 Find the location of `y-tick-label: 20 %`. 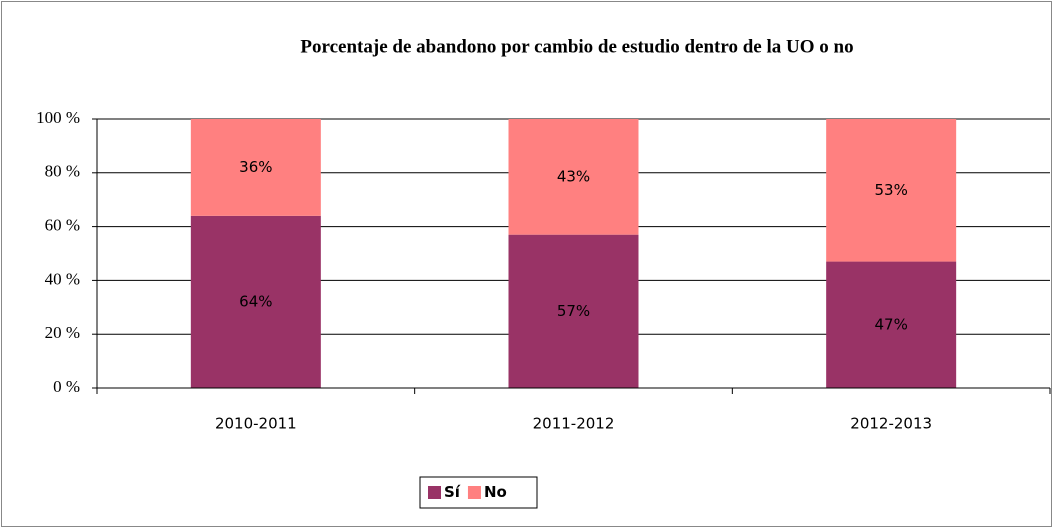

y-tick-label: 20 % is located at coordinates (62, 332).